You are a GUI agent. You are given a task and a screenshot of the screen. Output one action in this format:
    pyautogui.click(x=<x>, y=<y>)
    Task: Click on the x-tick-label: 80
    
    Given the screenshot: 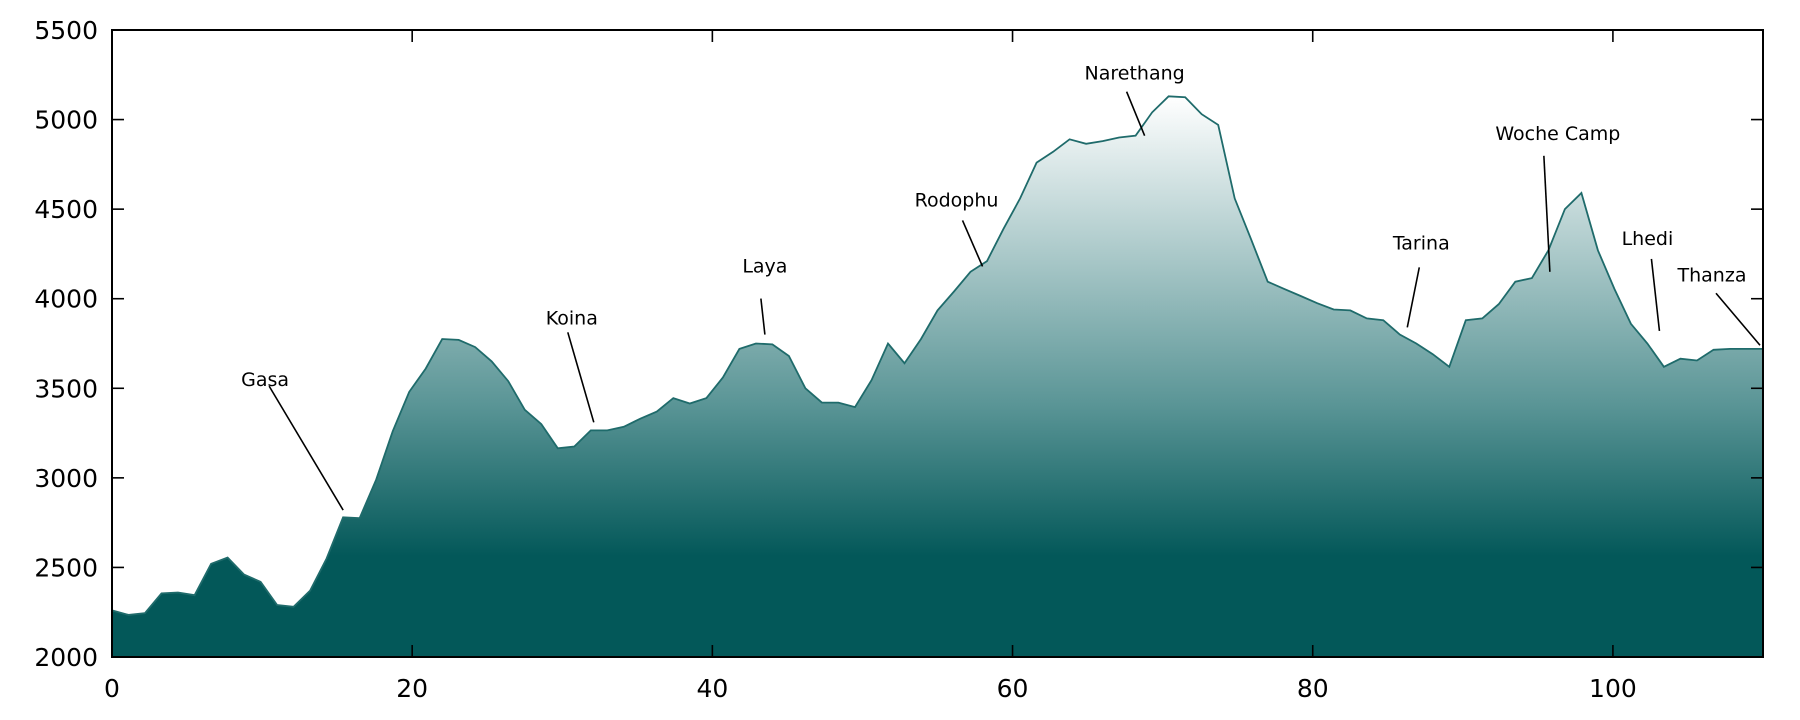 What is the action you would take?
    pyautogui.click(x=1313, y=688)
    